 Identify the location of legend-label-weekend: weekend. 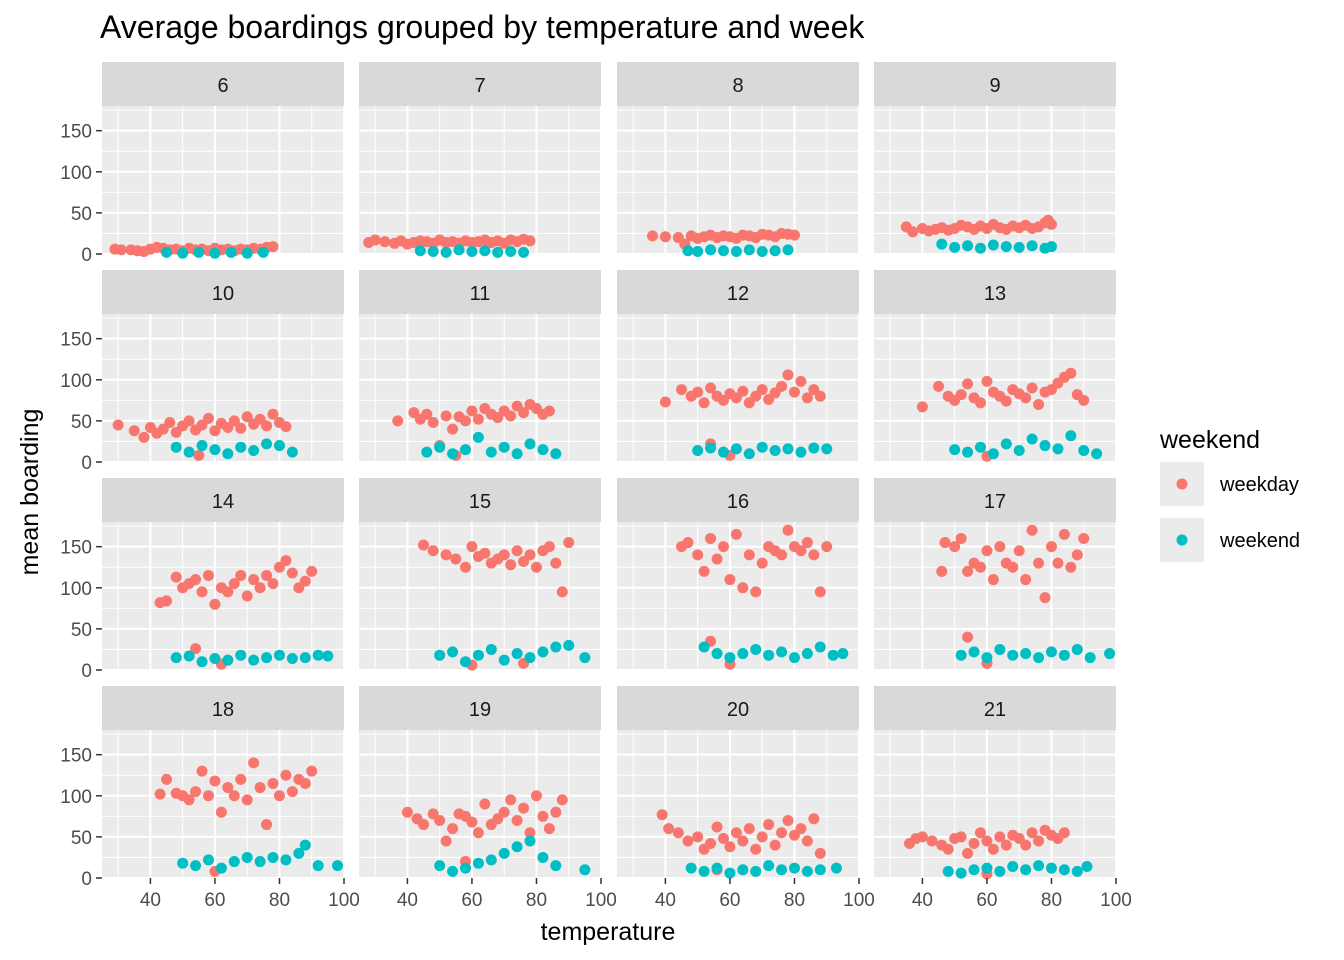
(1259, 541).